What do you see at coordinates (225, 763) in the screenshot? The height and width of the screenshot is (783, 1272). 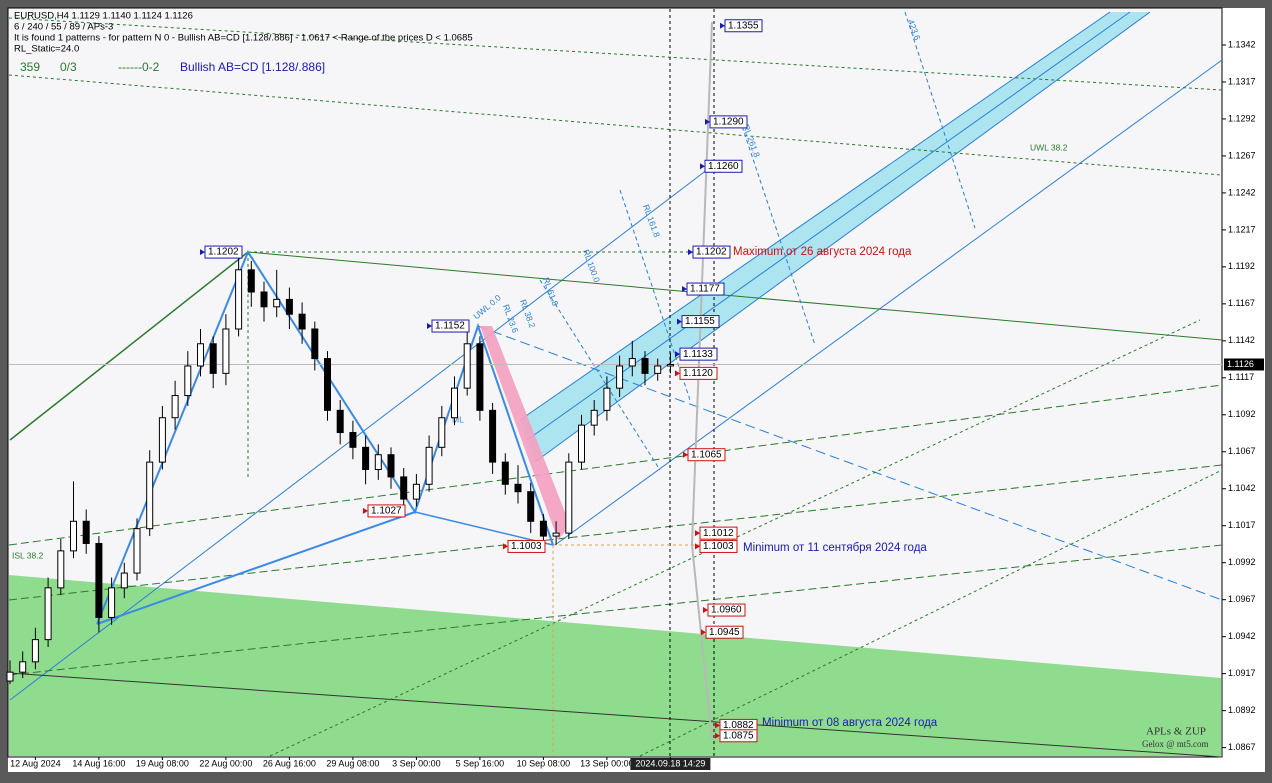 I see `x-tick-label: 22 Aug 00:00` at bounding box center [225, 763].